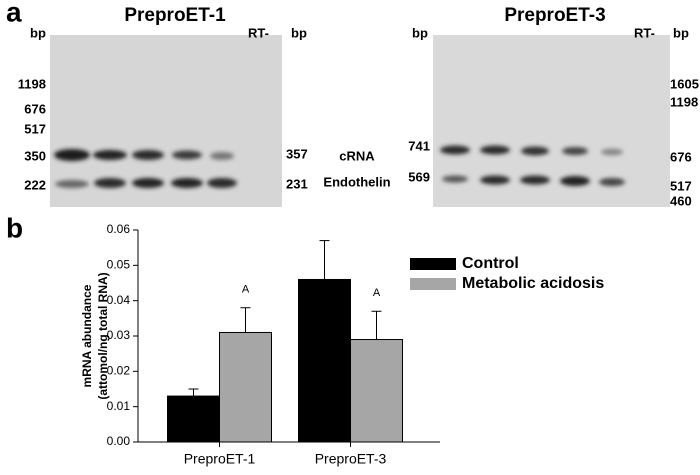  Describe the element at coordinates (220, 459) in the screenshot. I see `x-tick-label: PreproET-1` at that location.